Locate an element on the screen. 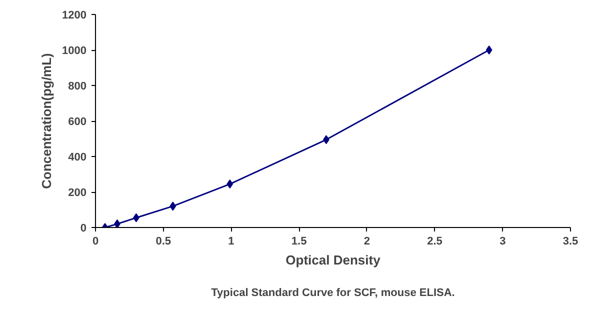 The image size is (600, 321). x-tick-label: 1 is located at coordinates (231, 242).